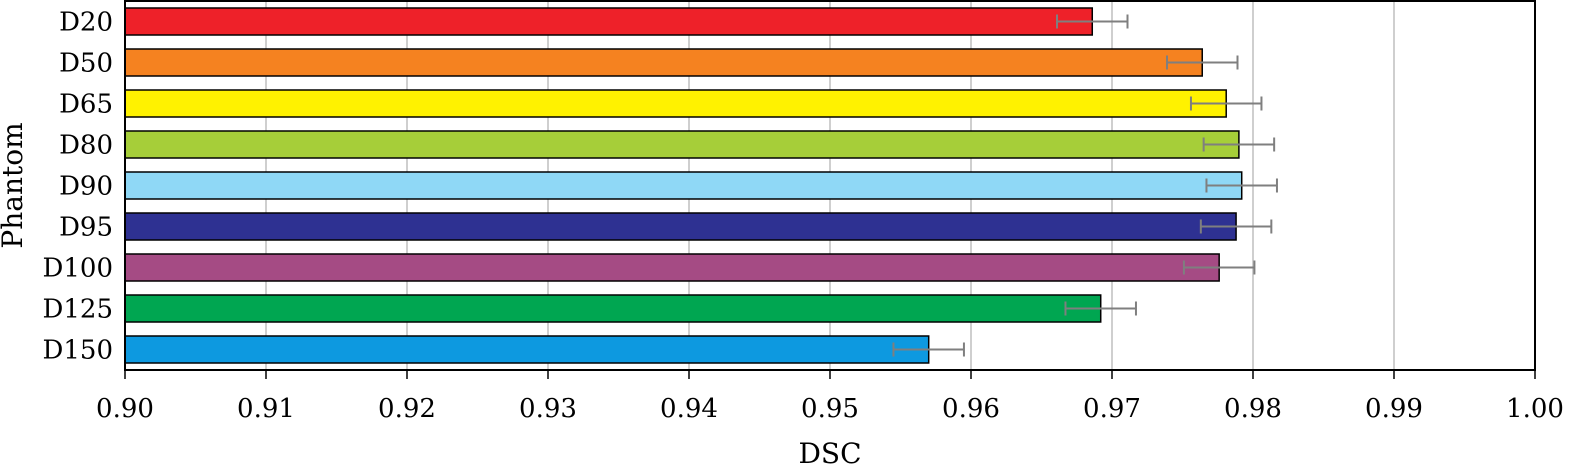  What do you see at coordinates (663, 62) in the screenshot?
I see `bar-d50` at bounding box center [663, 62].